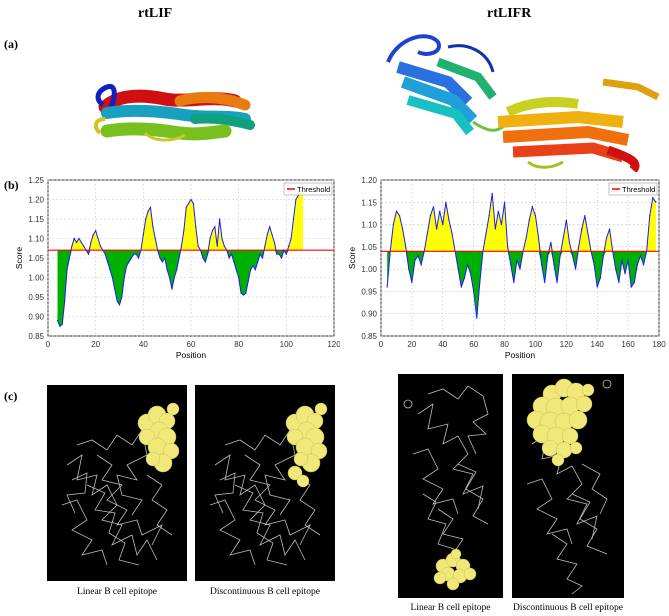 This screenshot has height=616, width=669. Describe the element at coordinates (521, 285) in the screenshot. I see `rtlifr-chart-area-below-threshold` at that location.